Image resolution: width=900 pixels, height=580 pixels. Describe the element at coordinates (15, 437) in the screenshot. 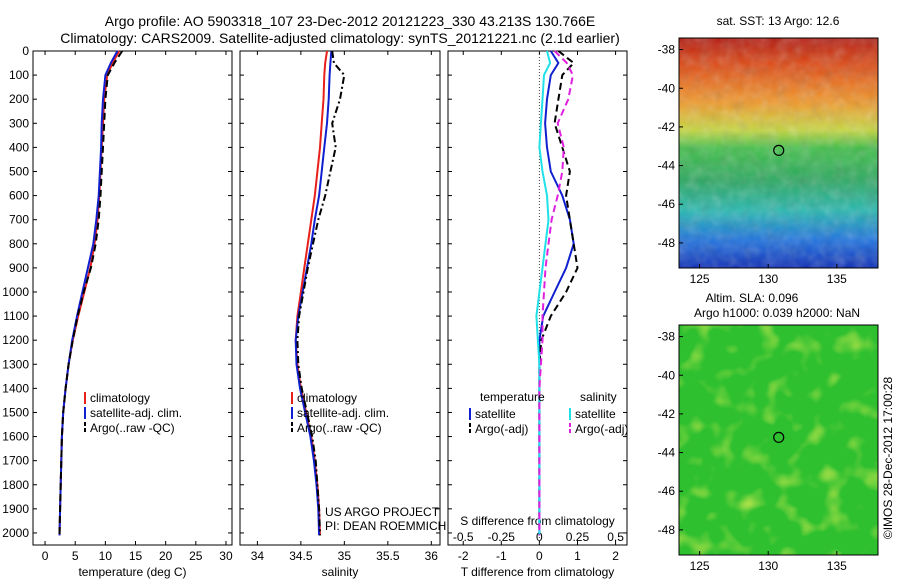

I see `temperature-ytick-label: 1600` at that location.